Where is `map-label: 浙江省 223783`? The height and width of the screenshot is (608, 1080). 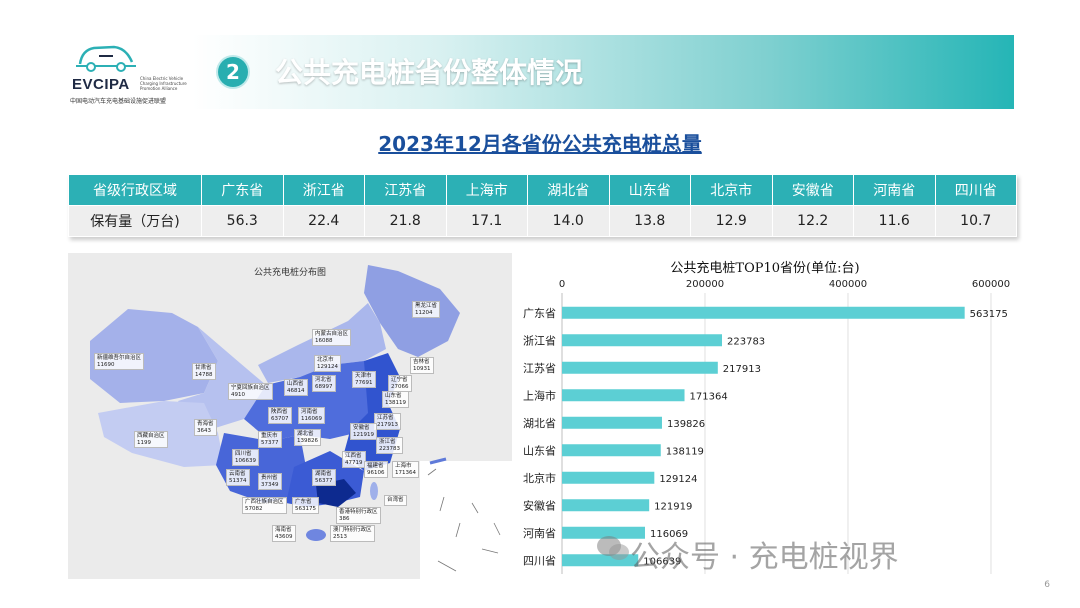
map-label: 浙江省 223783 is located at coordinates (389, 445).